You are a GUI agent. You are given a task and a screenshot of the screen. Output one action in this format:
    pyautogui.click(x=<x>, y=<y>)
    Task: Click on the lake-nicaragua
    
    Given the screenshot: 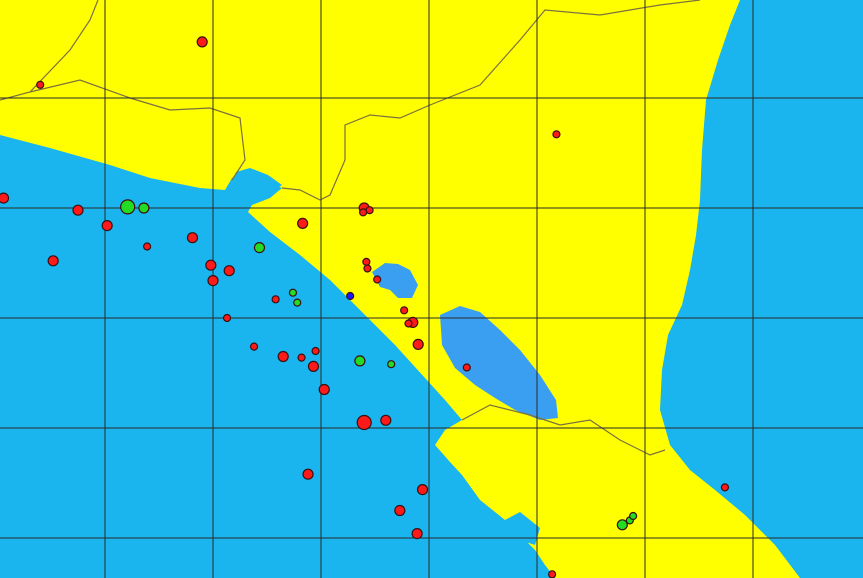 What is the action you would take?
    pyautogui.click(x=499, y=363)
    